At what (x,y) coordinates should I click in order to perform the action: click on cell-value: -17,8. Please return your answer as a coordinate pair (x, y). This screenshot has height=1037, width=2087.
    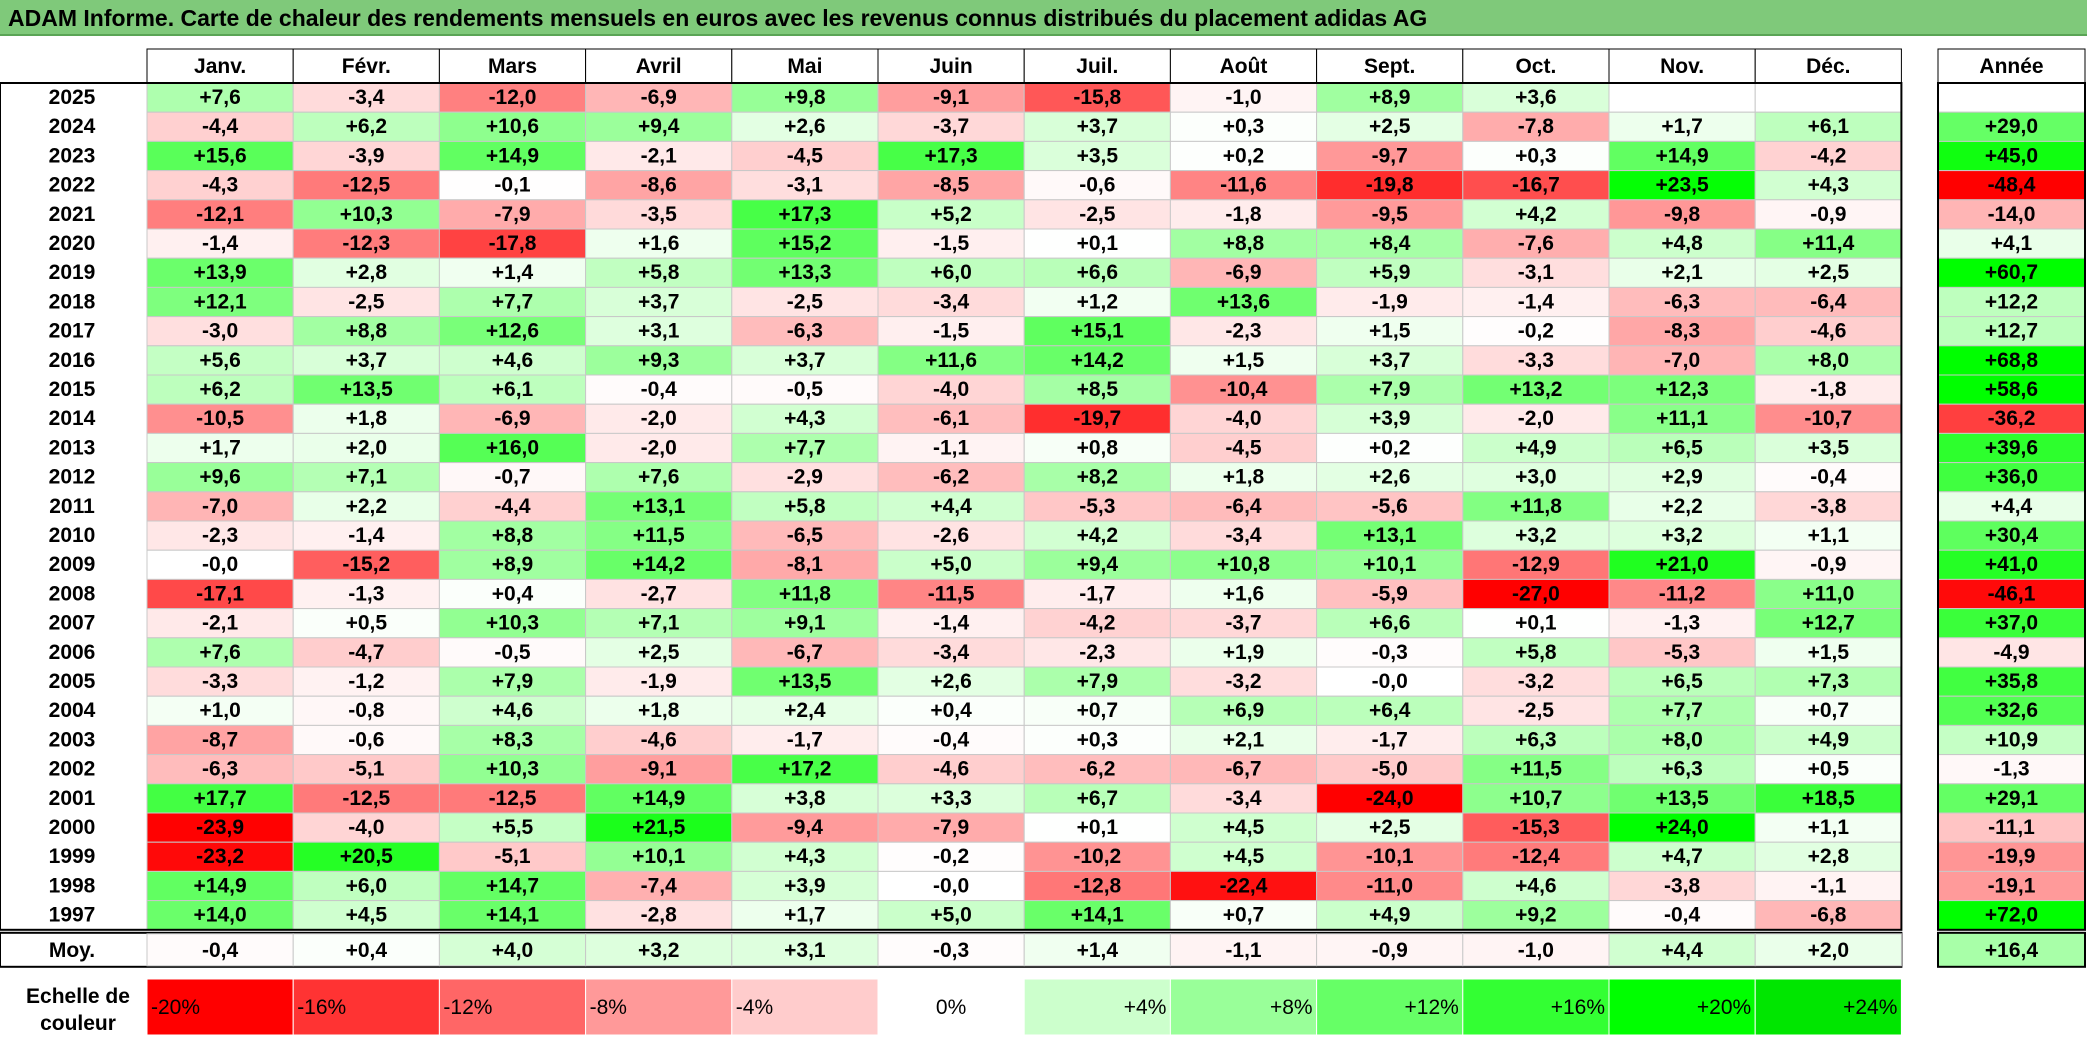
    Looking at the image, I should click on (513, 243).